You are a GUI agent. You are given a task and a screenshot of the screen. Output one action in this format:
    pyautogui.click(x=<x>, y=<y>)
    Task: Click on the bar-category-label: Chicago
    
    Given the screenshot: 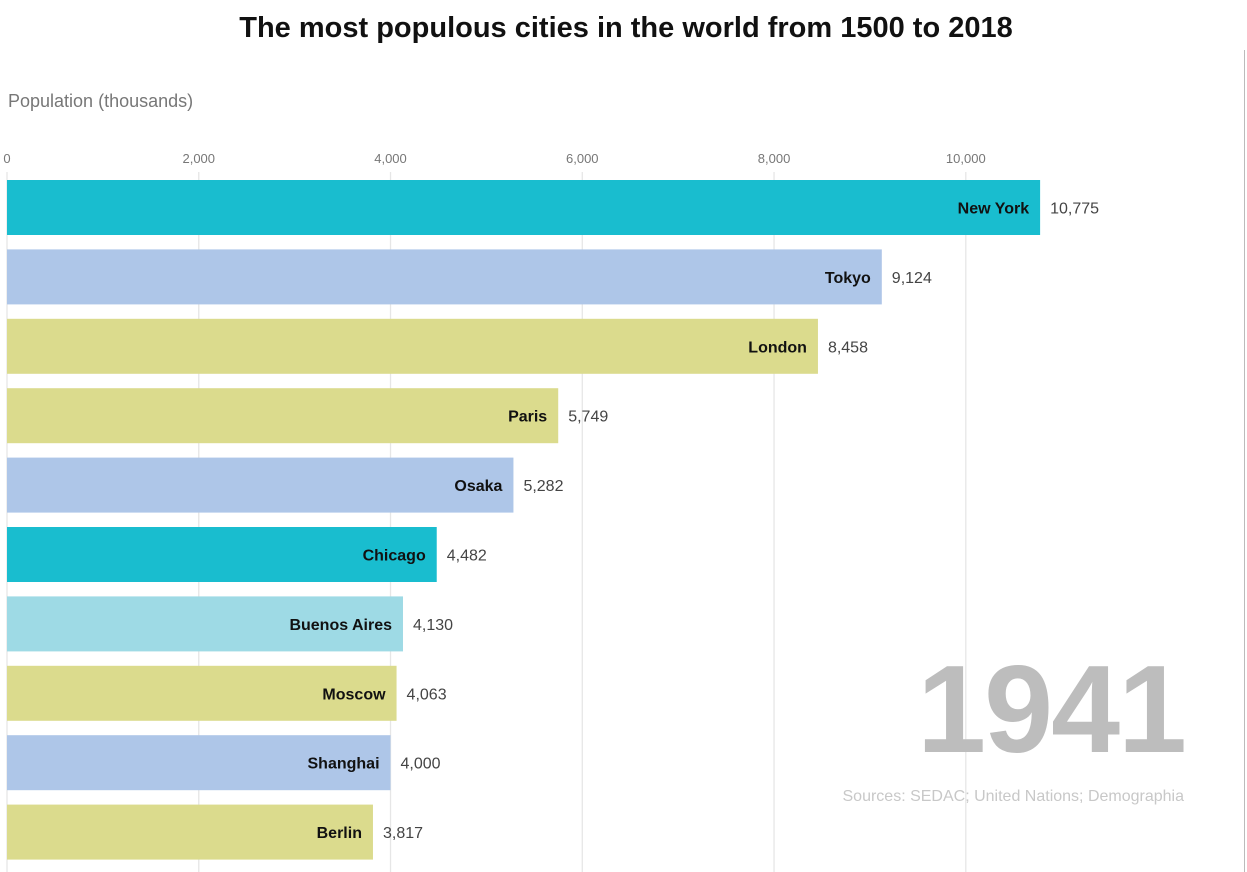 What is the action you would take?
    pyautogui.click(x=394, y=556)
    